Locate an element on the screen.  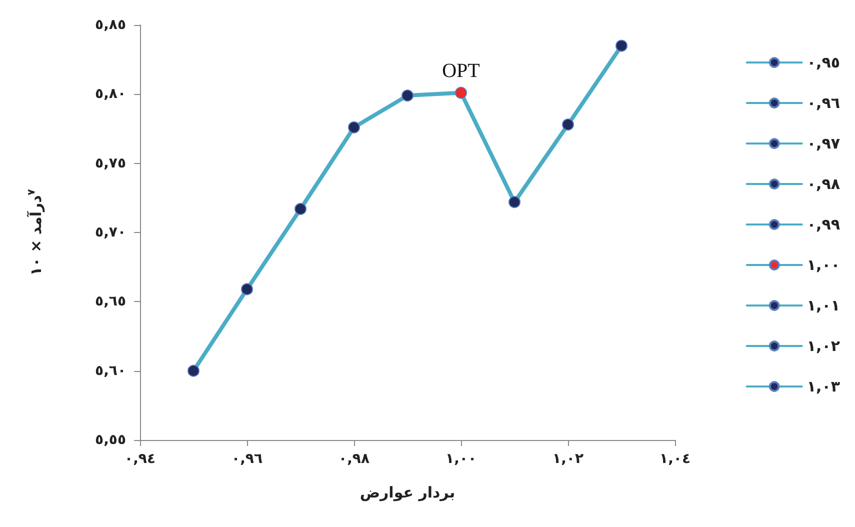
legend-label: ٠,٩٨ is located at coordinates (823, 184).